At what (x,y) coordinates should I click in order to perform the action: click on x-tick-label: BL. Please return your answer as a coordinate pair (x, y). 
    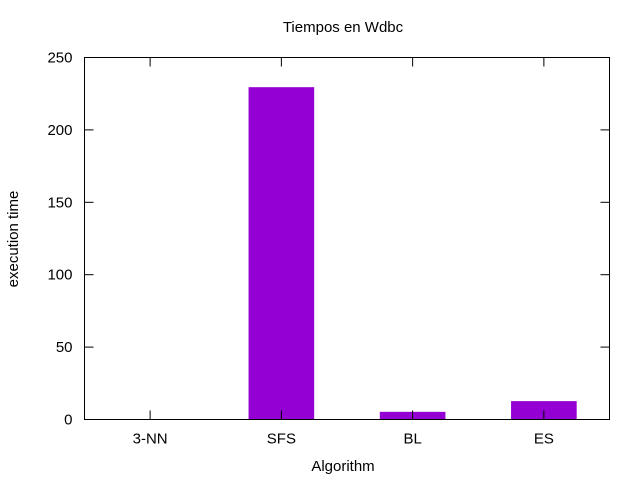
    Looking at the image, I should click on (412, 439).